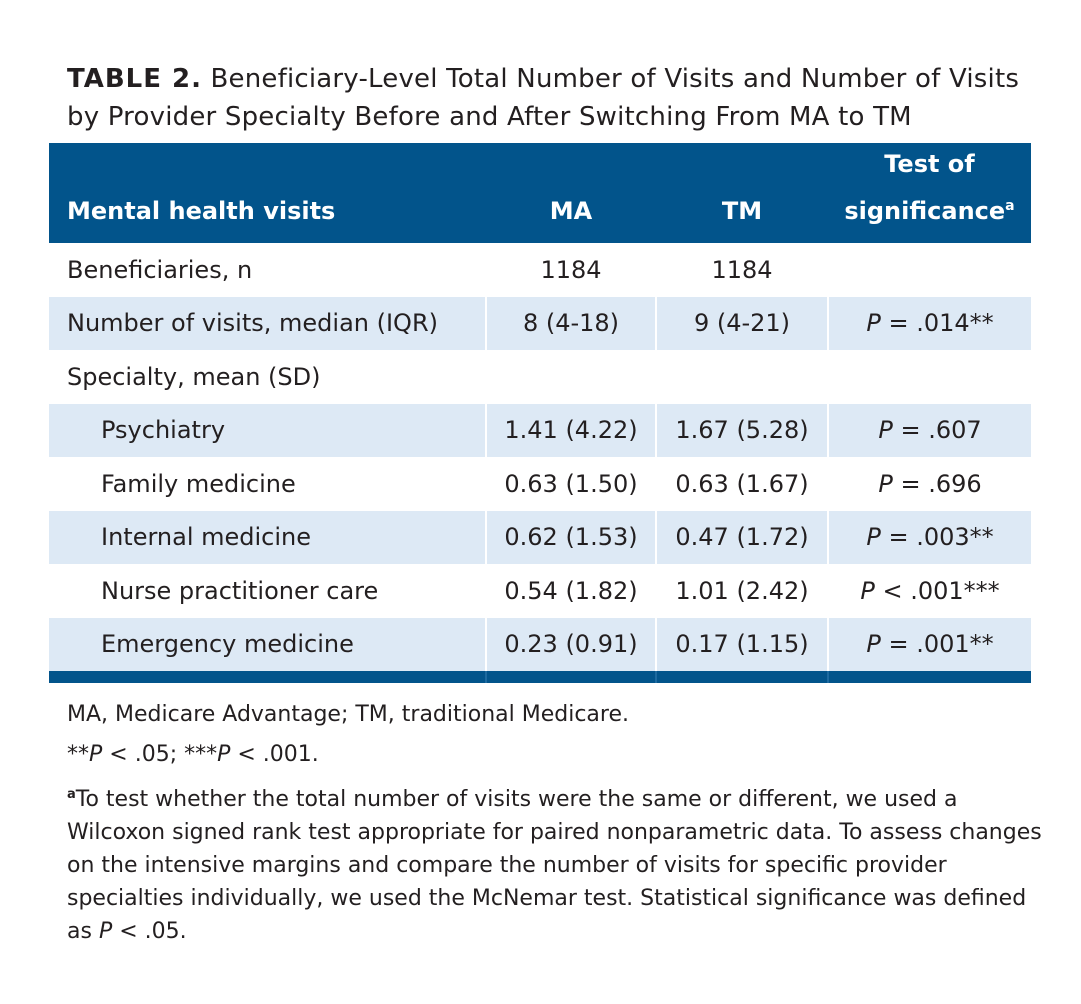  I want to click on ma-value: 1.41 (4.22), so click(570, 430).